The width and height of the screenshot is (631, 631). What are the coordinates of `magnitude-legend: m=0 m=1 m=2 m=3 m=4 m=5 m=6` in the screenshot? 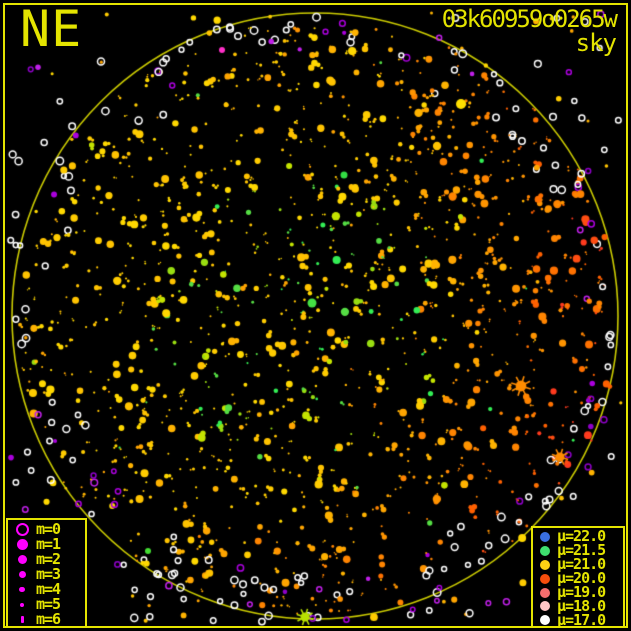 It's located at (46, 573).